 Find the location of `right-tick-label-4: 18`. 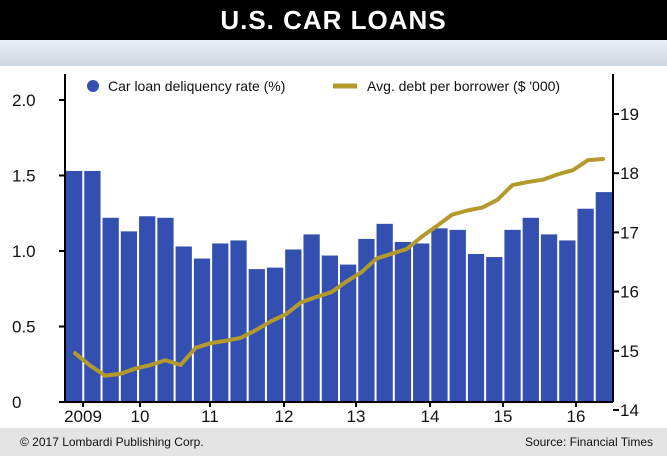

right-tick-label-4: 18 is located at coordinates (629, 173).